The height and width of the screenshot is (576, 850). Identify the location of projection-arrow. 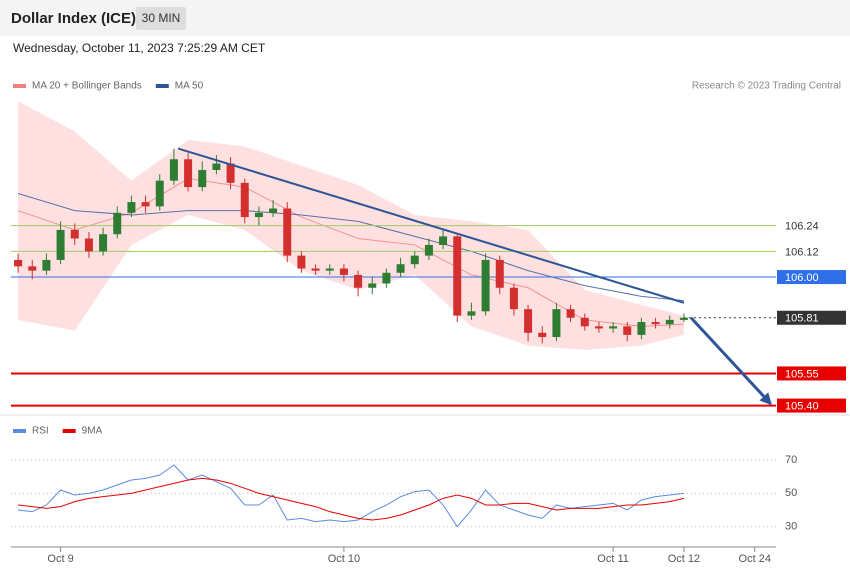
(730, 361).